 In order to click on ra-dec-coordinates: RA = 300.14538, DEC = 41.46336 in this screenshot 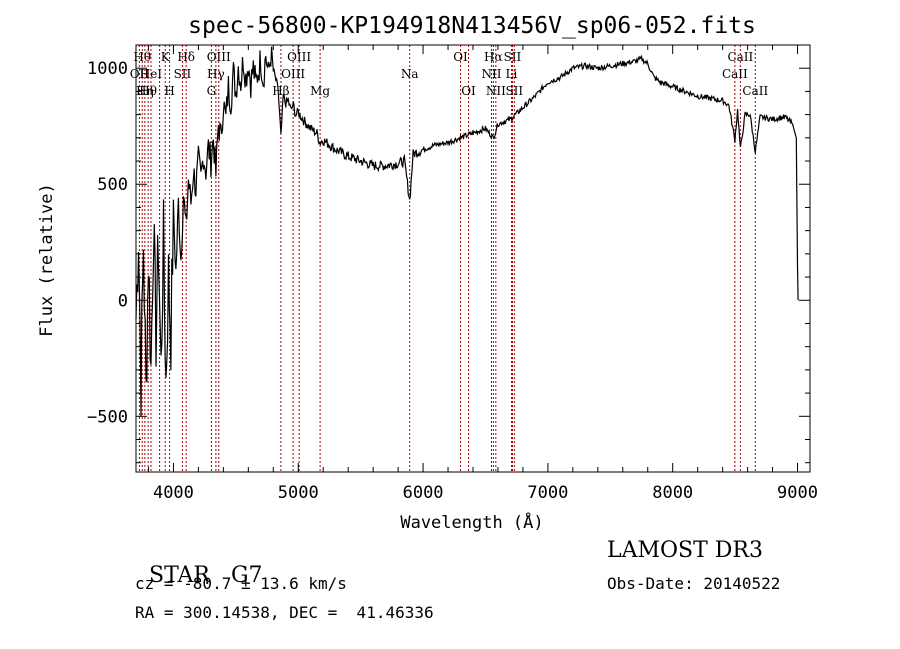, I will do `click(284, 612)`.